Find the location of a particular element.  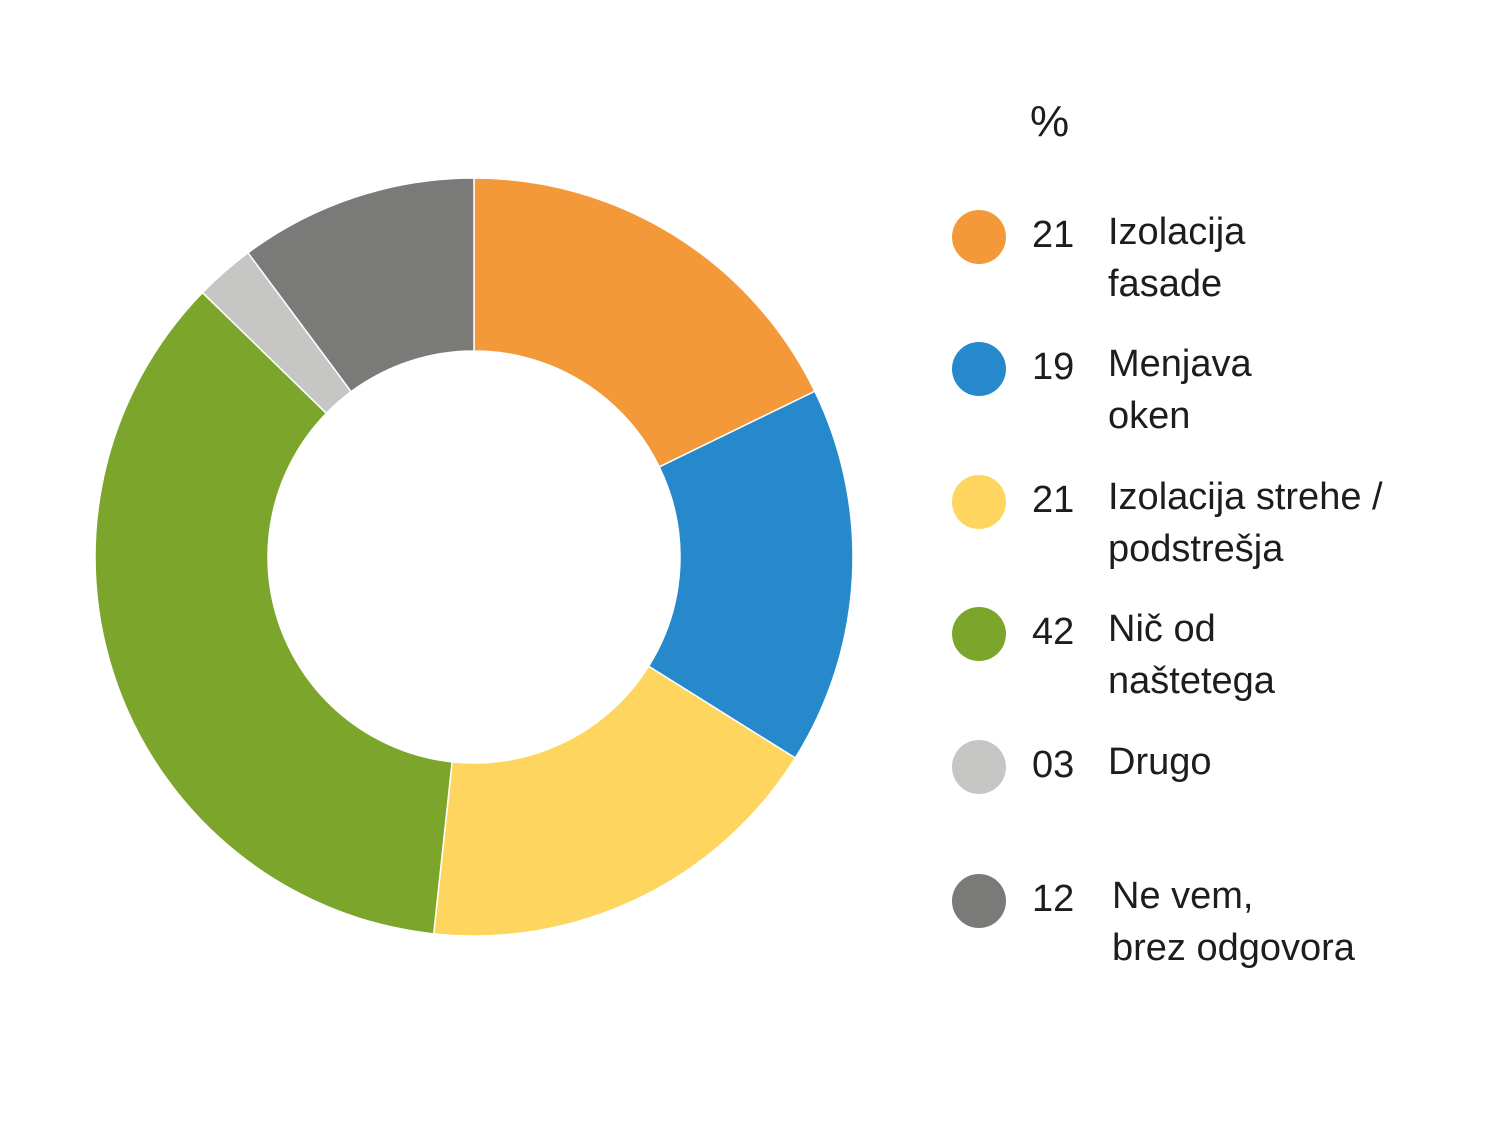

legend-item: 42 Nič od naštetega is located at coordinates (1212, 658).